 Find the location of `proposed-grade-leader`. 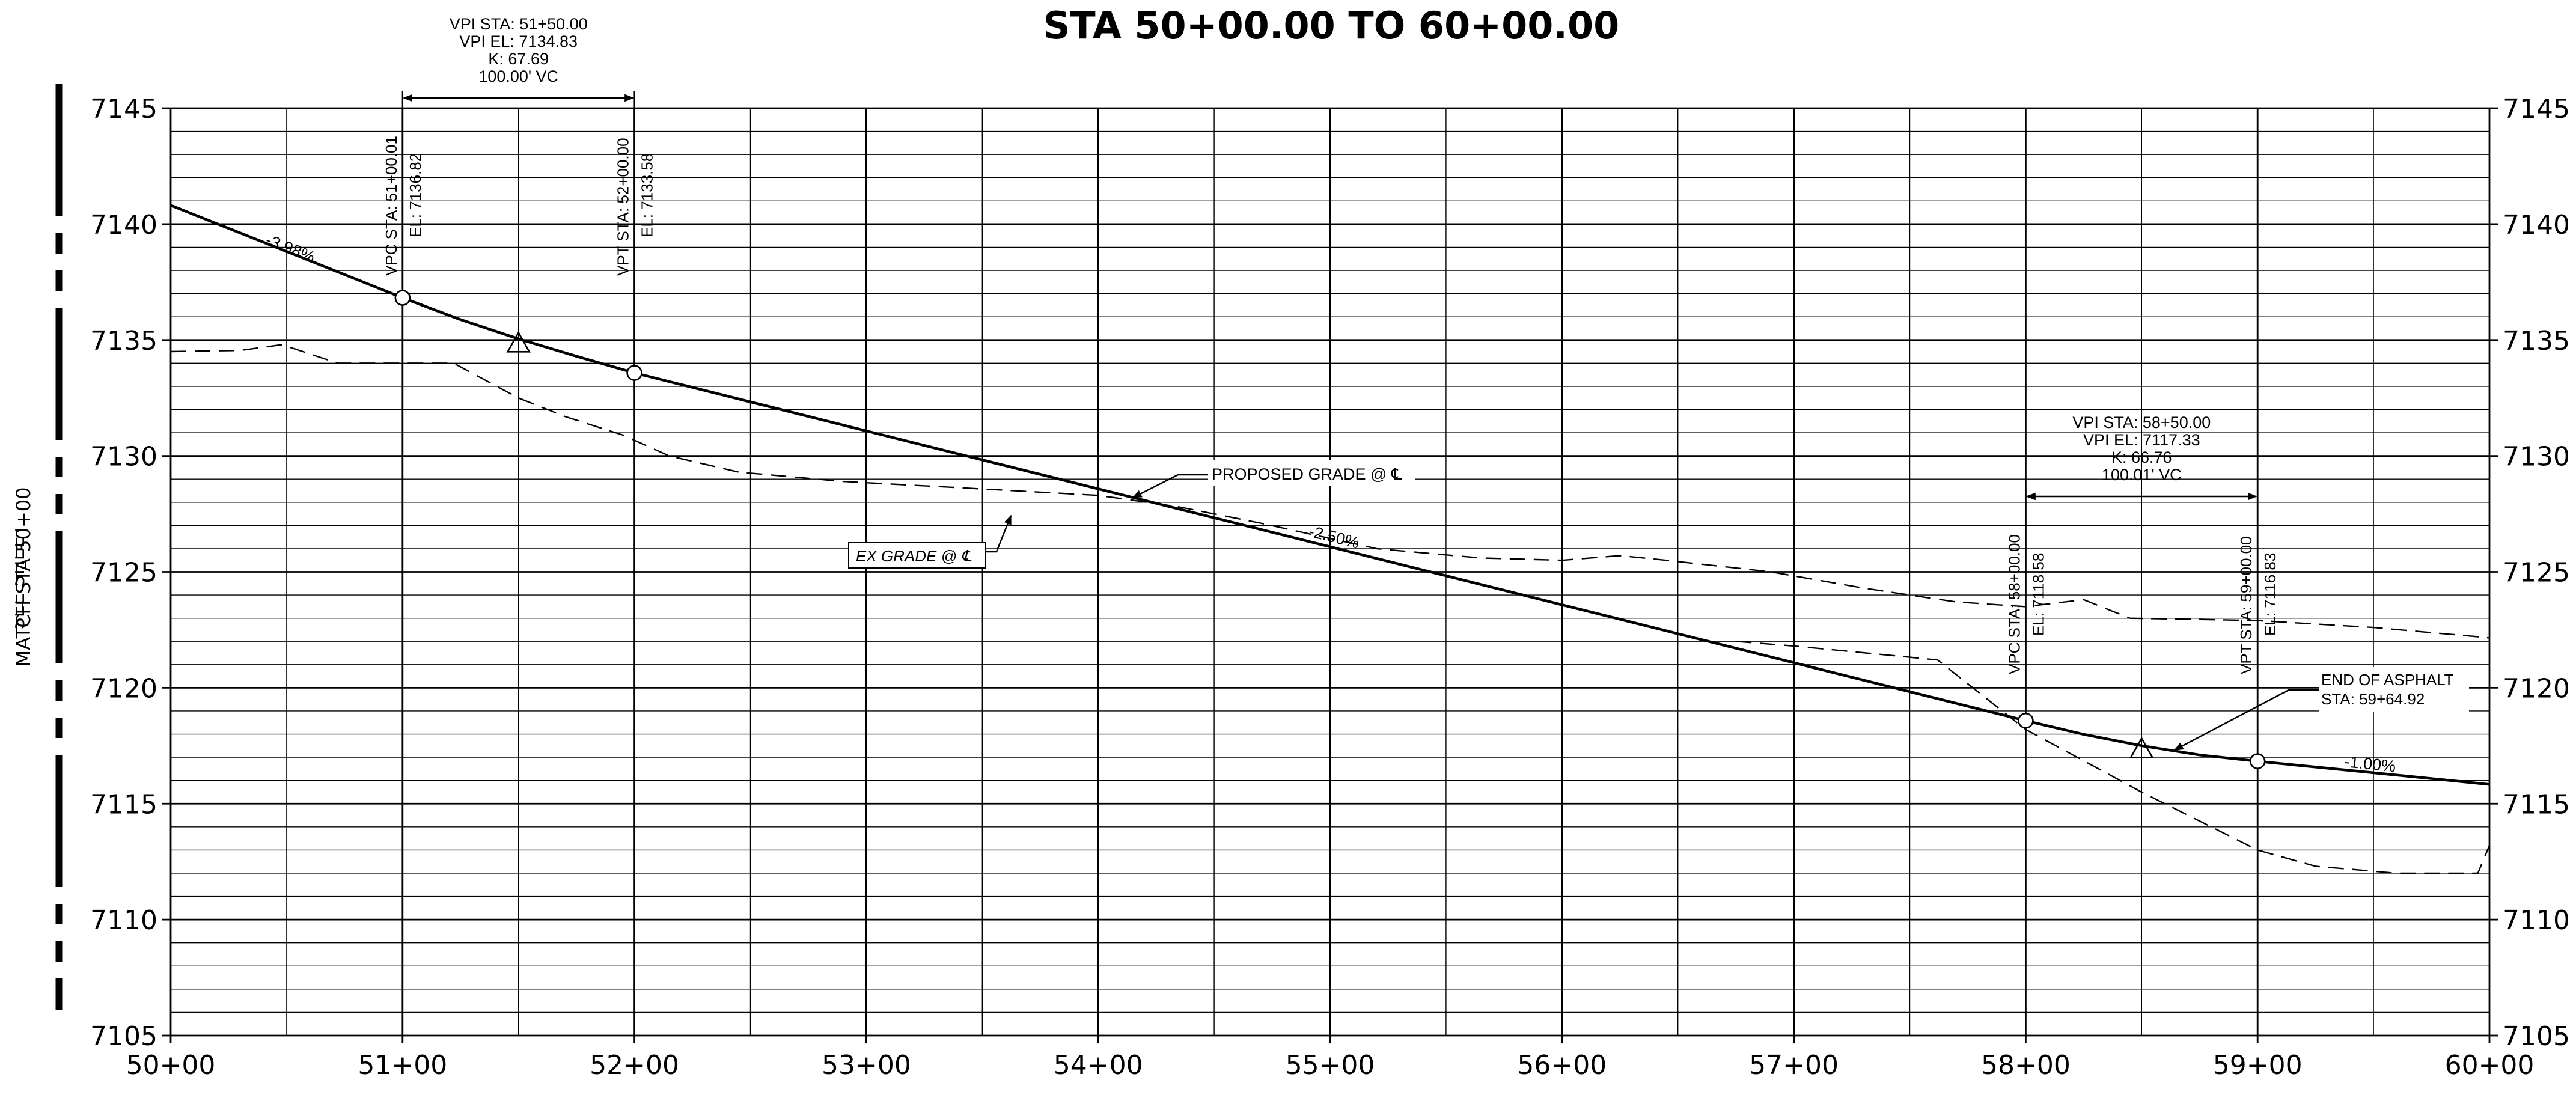

proposed-grade-leader is located at coordinates (1170, 486).